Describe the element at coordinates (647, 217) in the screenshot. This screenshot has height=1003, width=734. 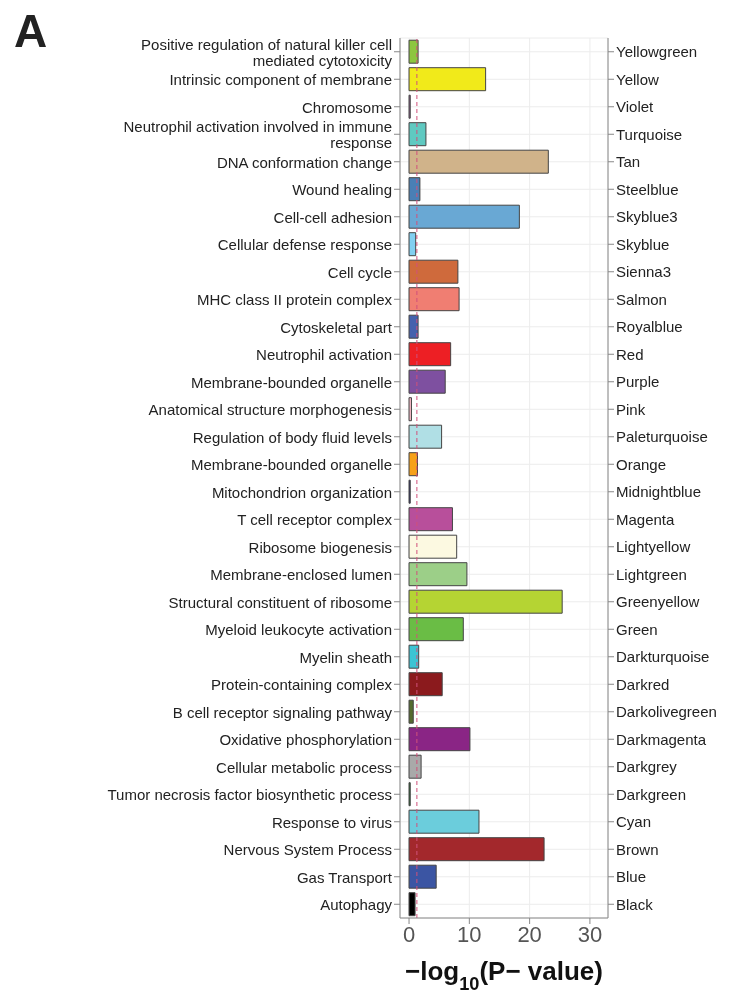
I see `y2-tick-label: Skyblue3` at that location.